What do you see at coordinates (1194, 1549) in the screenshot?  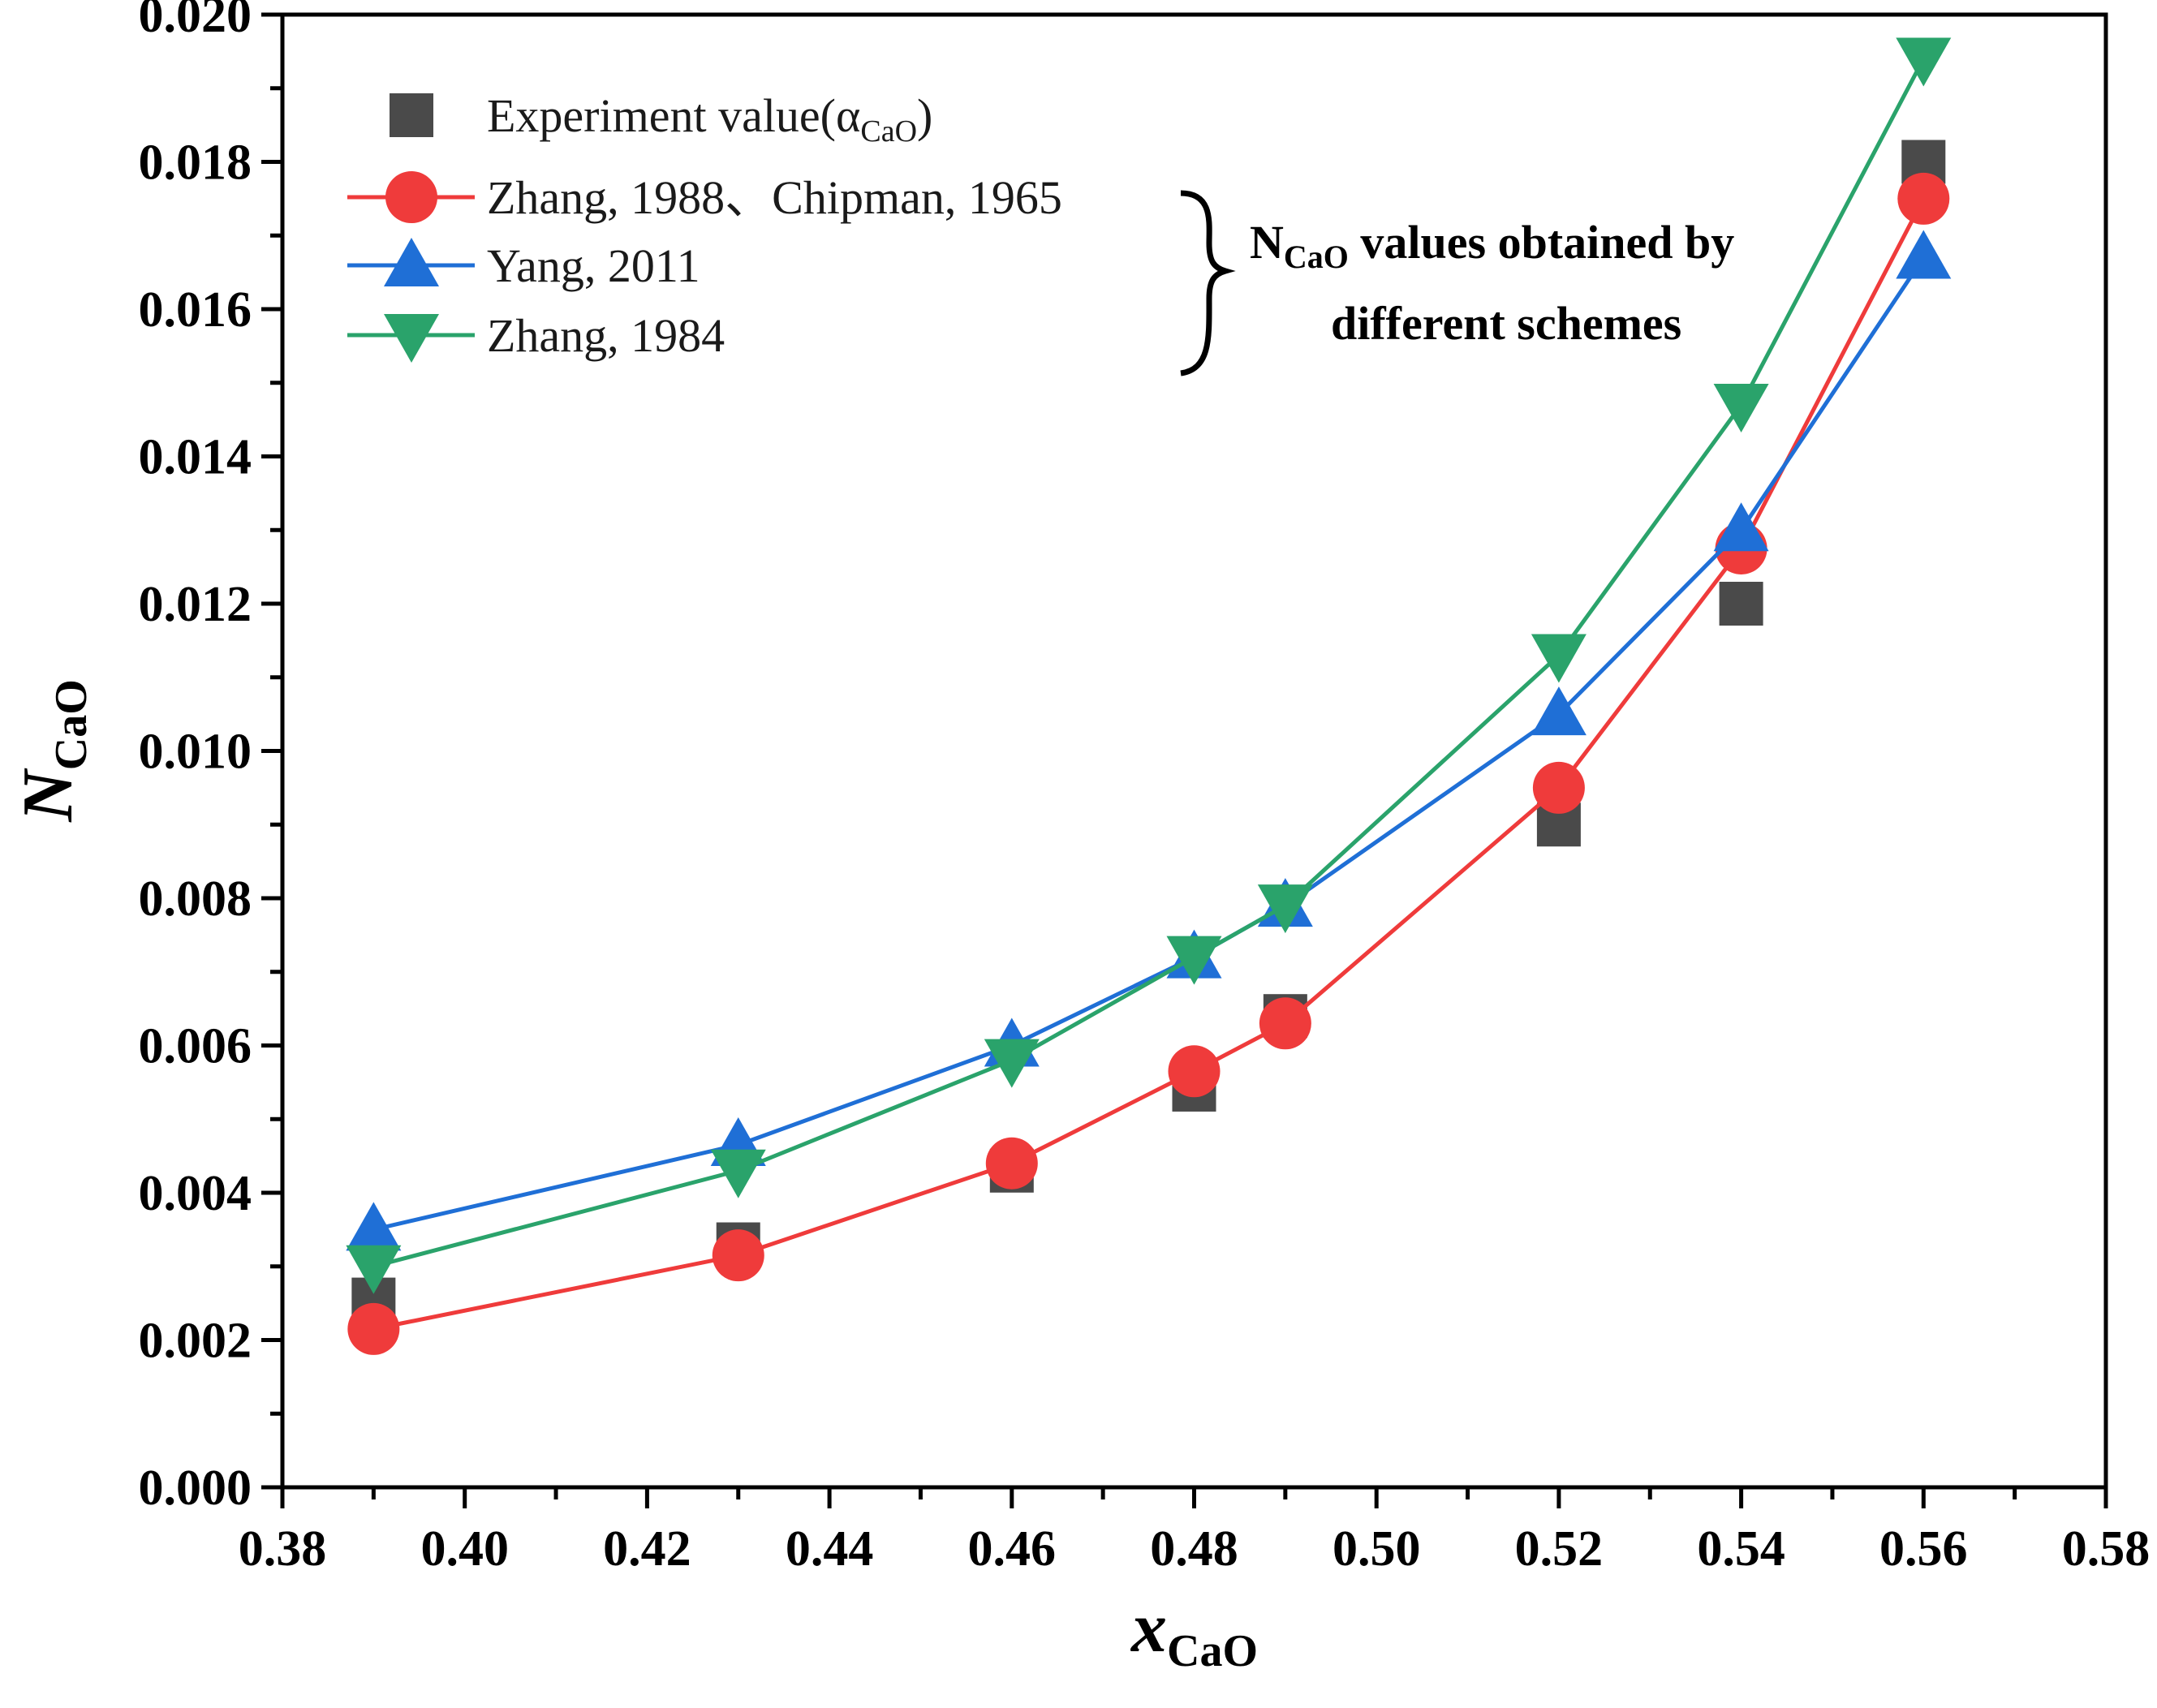 I see `x-tick-label: 0.48` at bounding box center [1194, 1549].